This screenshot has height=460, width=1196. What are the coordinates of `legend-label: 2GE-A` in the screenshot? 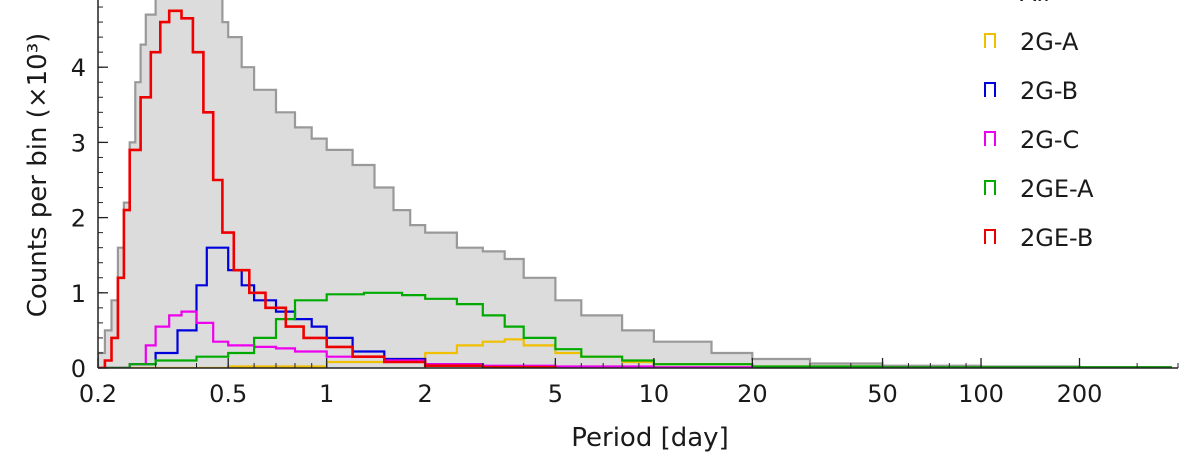 It's located at (1057, 189).